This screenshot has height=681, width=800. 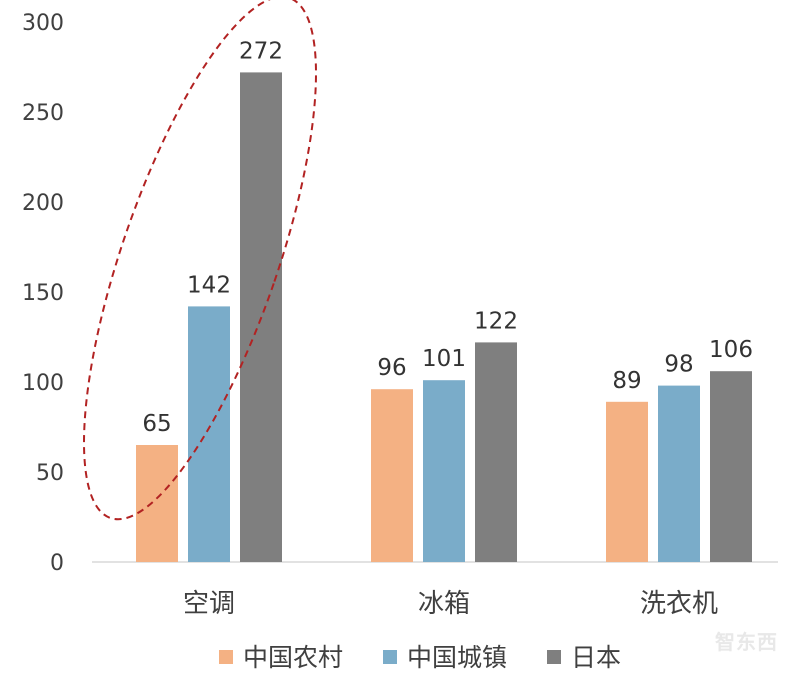 I want to click on y-tick-label: 150, so click(x=43, y=293).